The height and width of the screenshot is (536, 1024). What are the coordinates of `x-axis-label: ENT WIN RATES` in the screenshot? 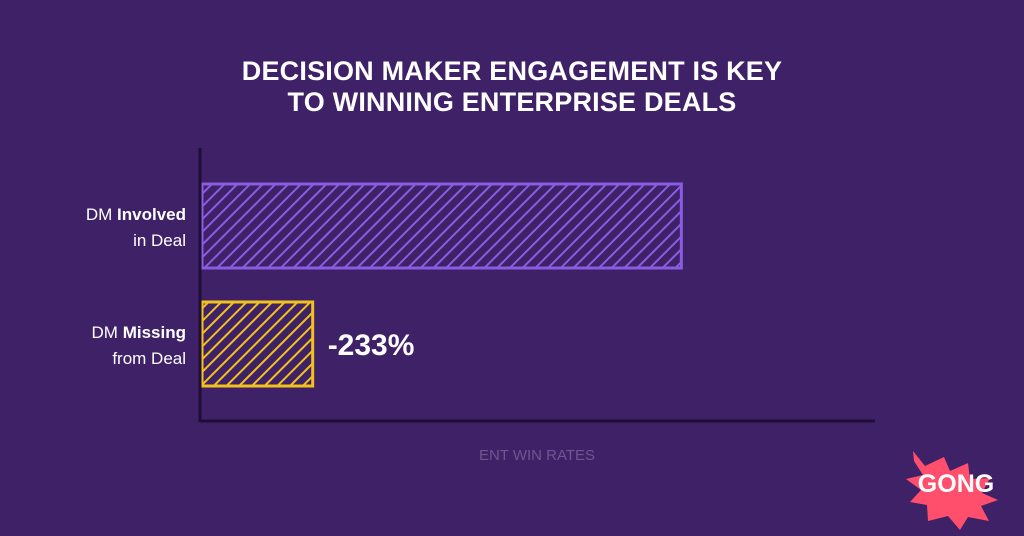 It's located at (537, 455).